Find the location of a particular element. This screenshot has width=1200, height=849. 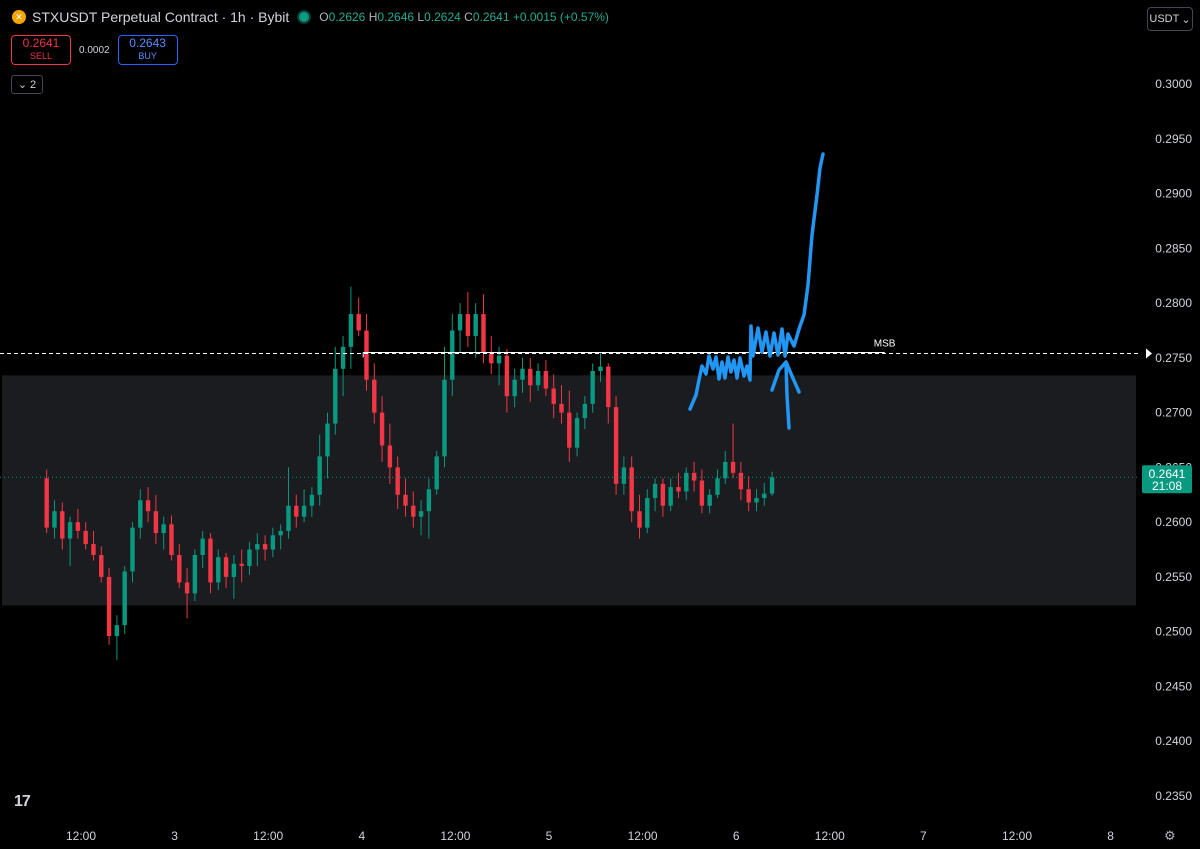

hand-drawn-projection is located at coordinates (756, 291).